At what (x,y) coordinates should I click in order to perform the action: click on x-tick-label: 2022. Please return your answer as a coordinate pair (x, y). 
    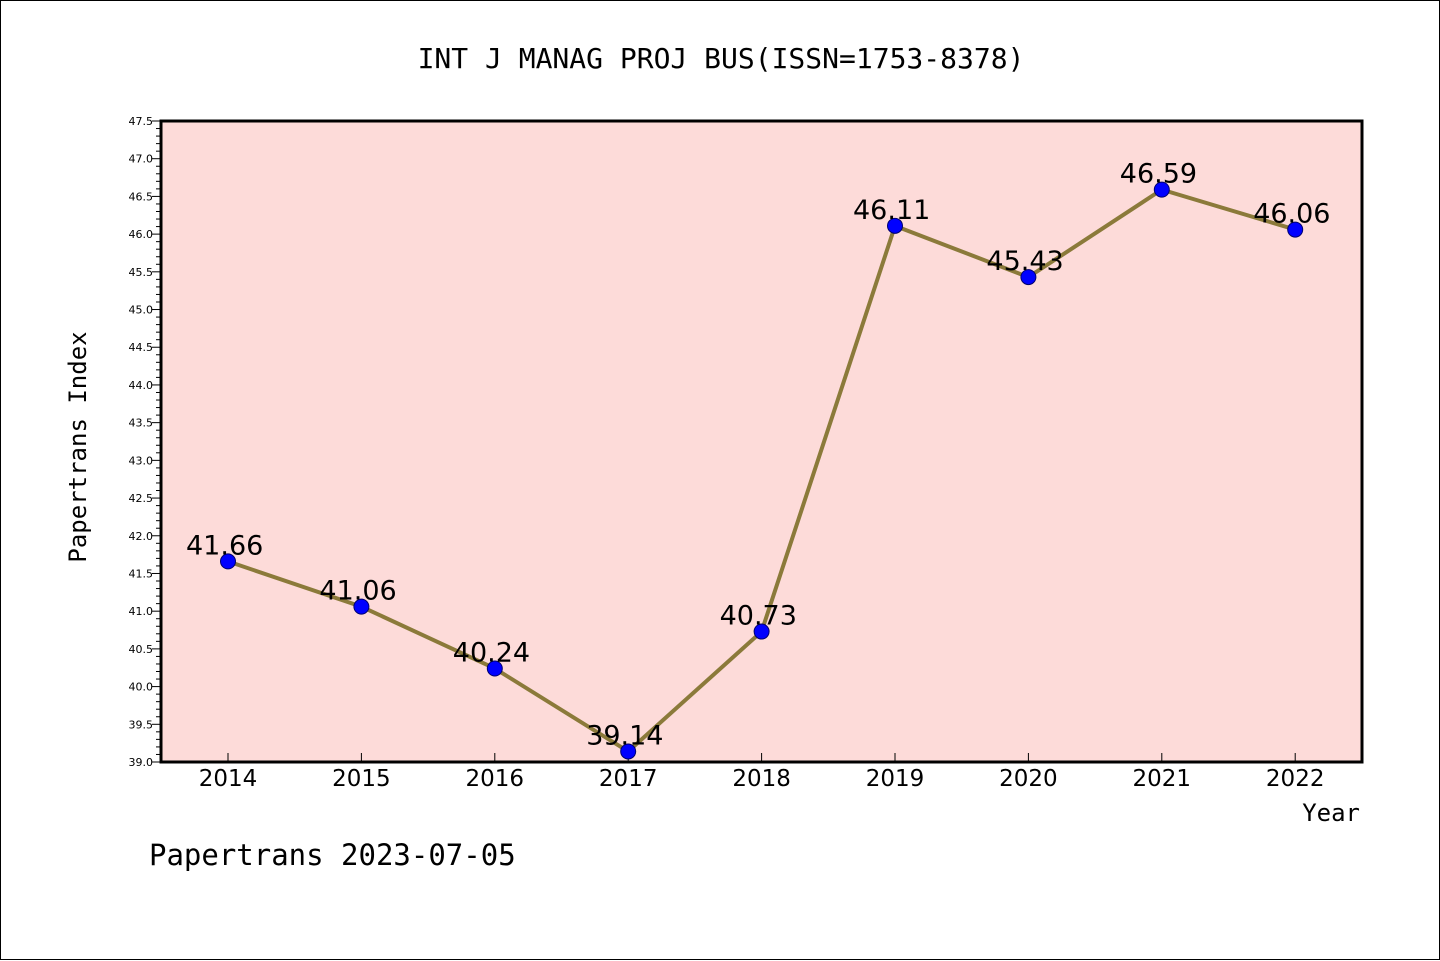
    Looking at the image, I should click on (1295, 779).